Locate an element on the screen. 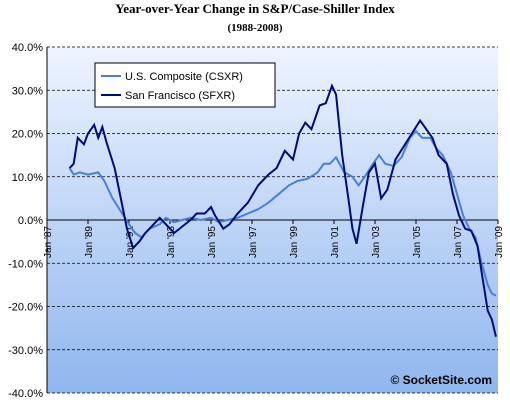  y-tick-label: -20.0% is located at coordinates (25, 308).